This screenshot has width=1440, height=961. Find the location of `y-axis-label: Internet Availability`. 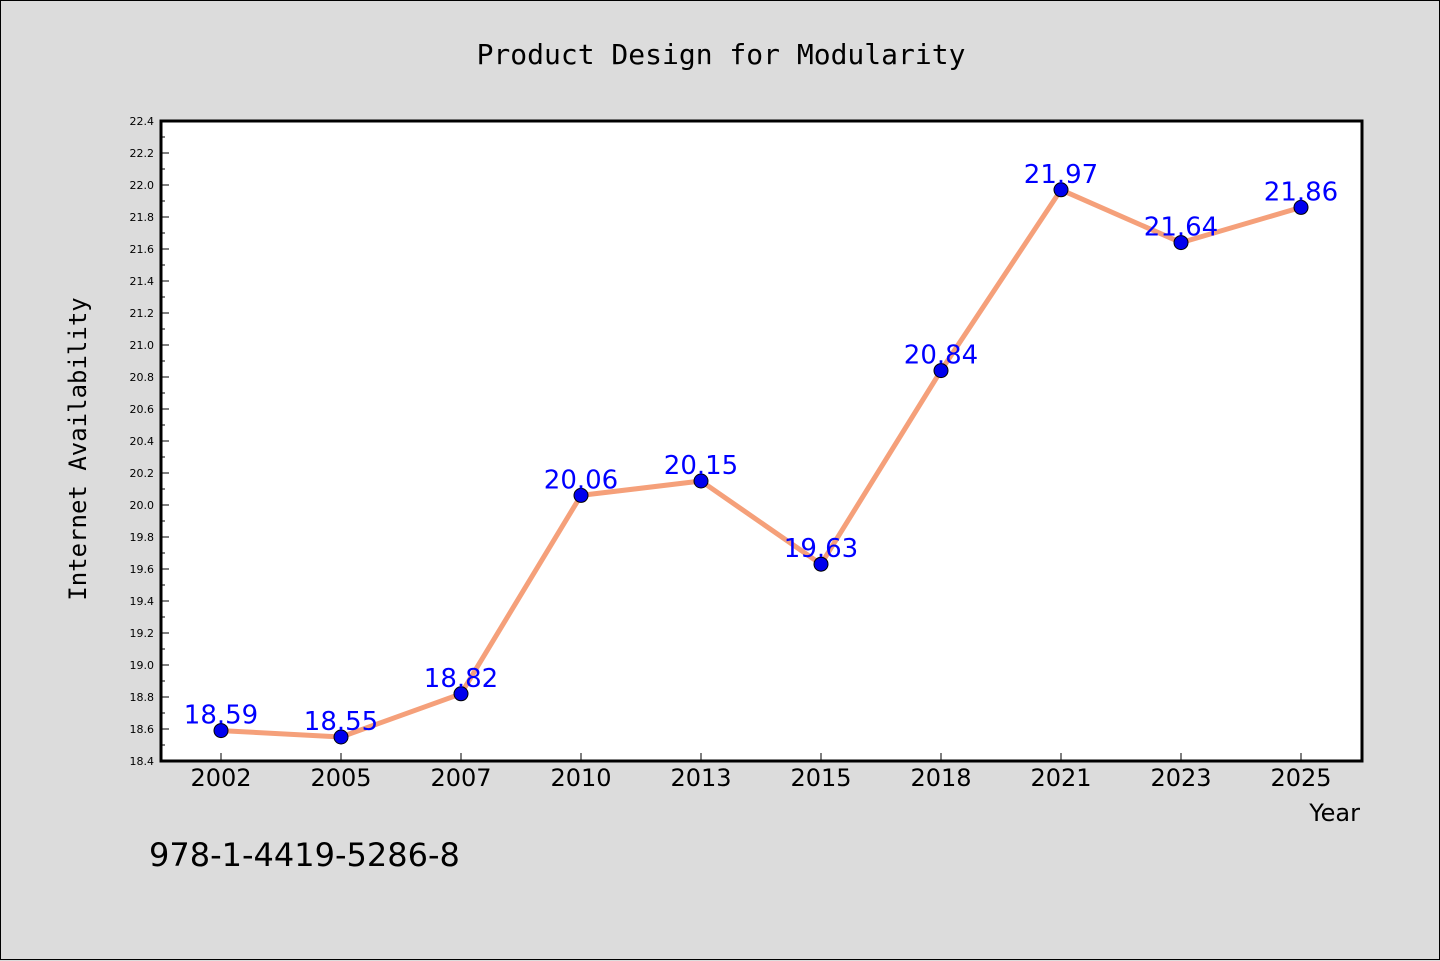

y-axis-label: Internet Availability is located at coordinates (78, 448).